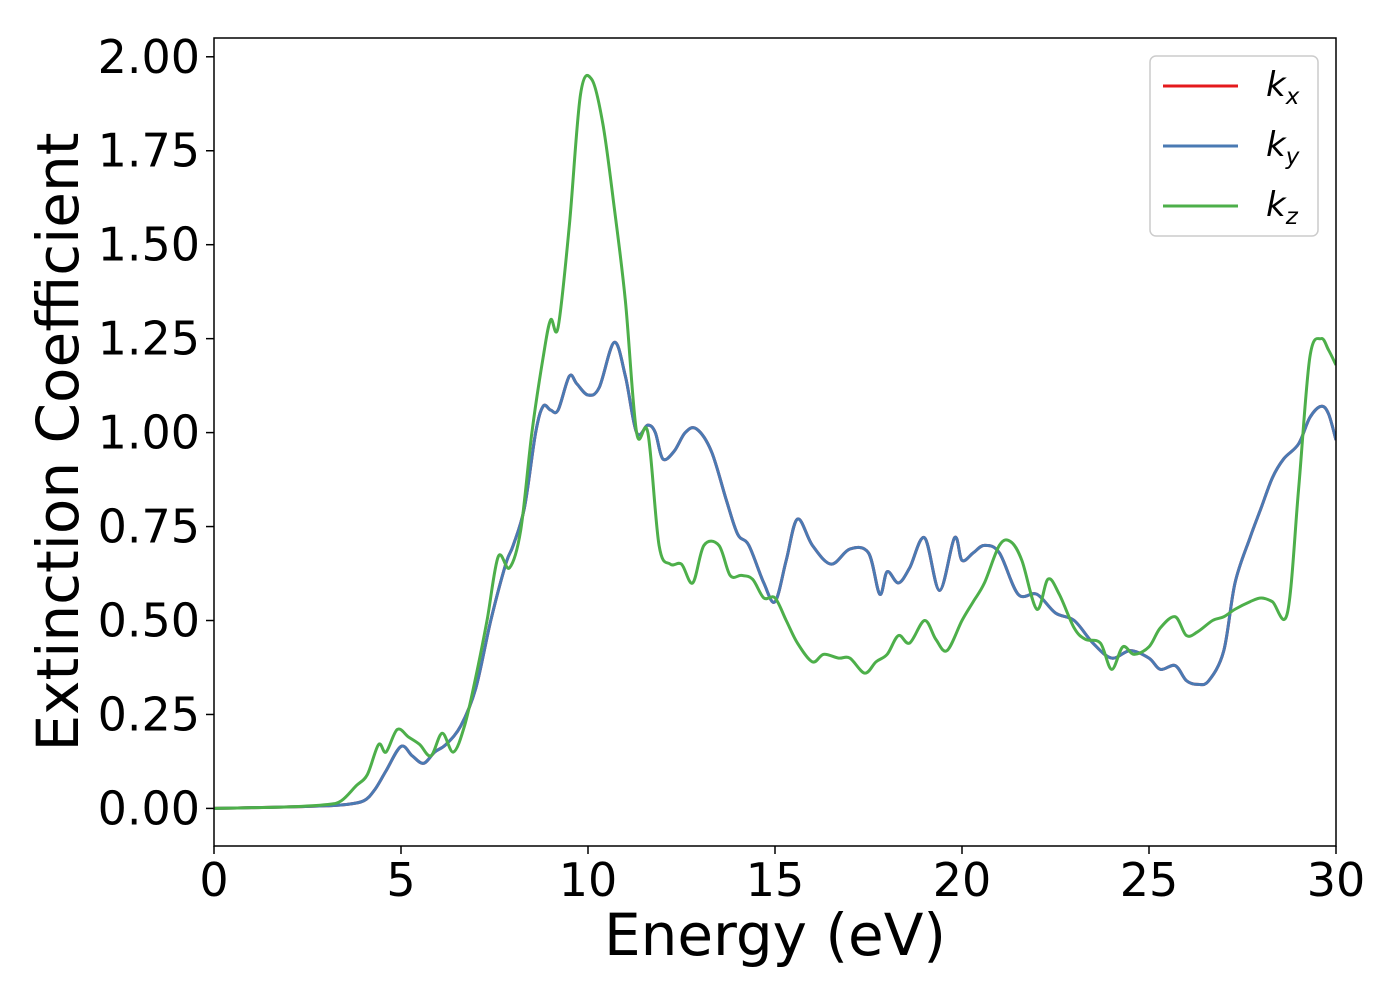  Describe the element at coordinates (1149, 880) in the screenshot. I see `x-tick-label: 25` at that location.